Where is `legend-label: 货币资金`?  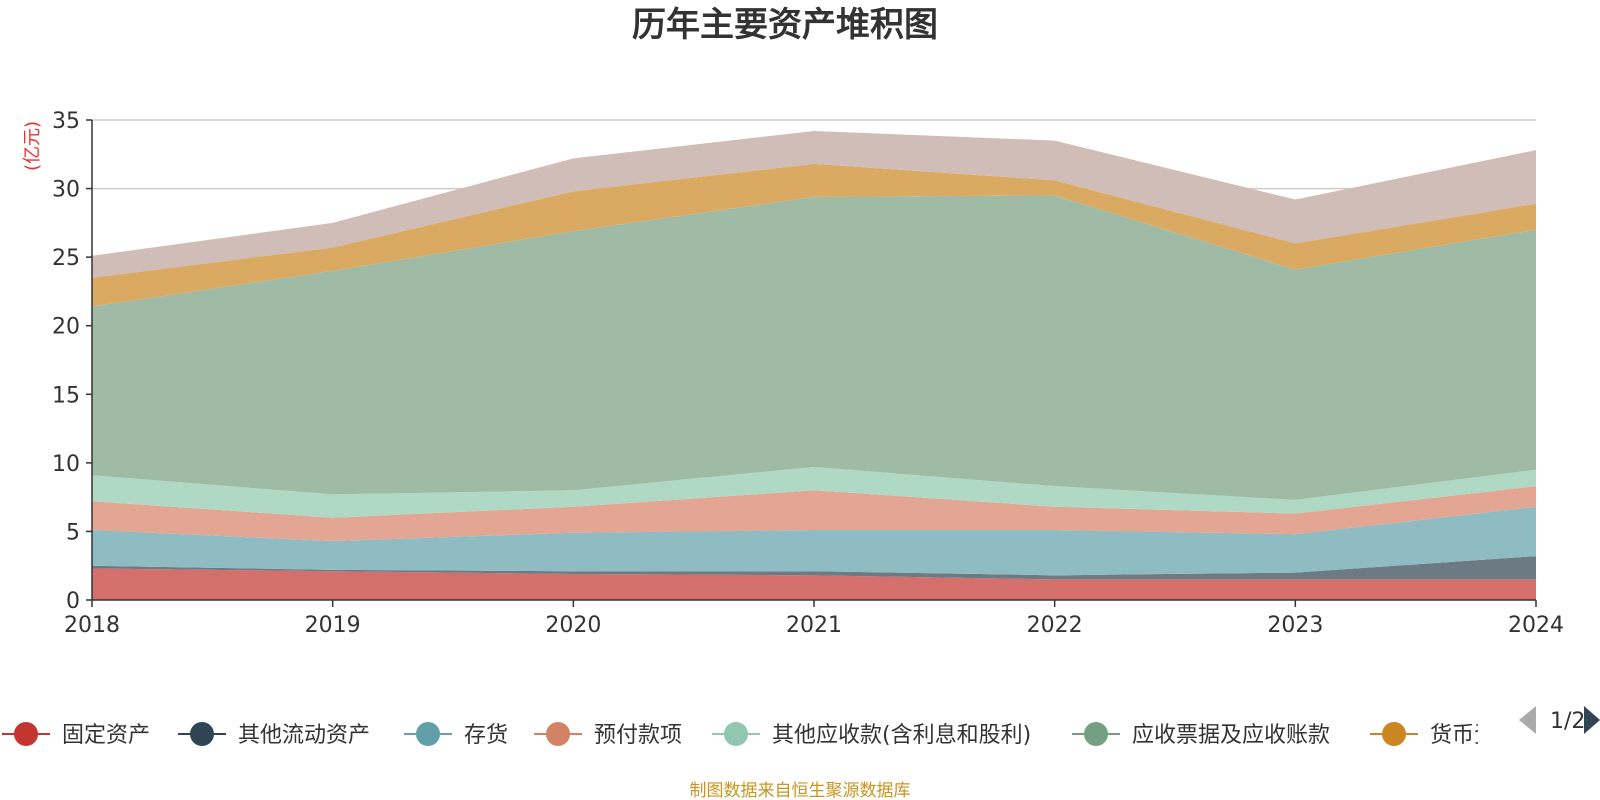 legend-label: 货币资金 is located at coordinates (1474, 735).